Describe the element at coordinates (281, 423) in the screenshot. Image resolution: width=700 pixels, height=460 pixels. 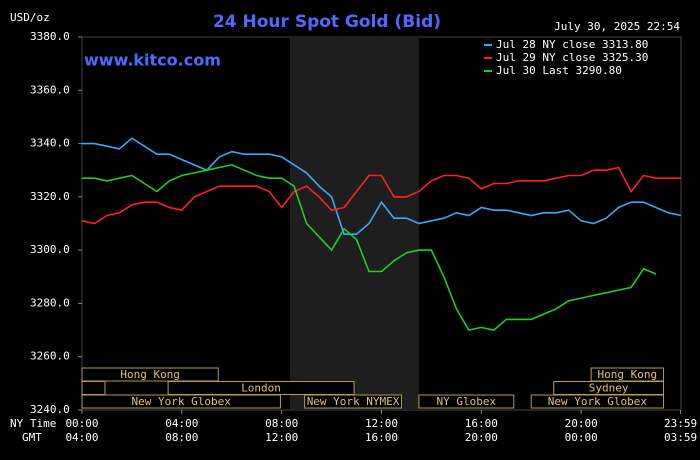
I see `x-tick-label: 08:00` at that location.